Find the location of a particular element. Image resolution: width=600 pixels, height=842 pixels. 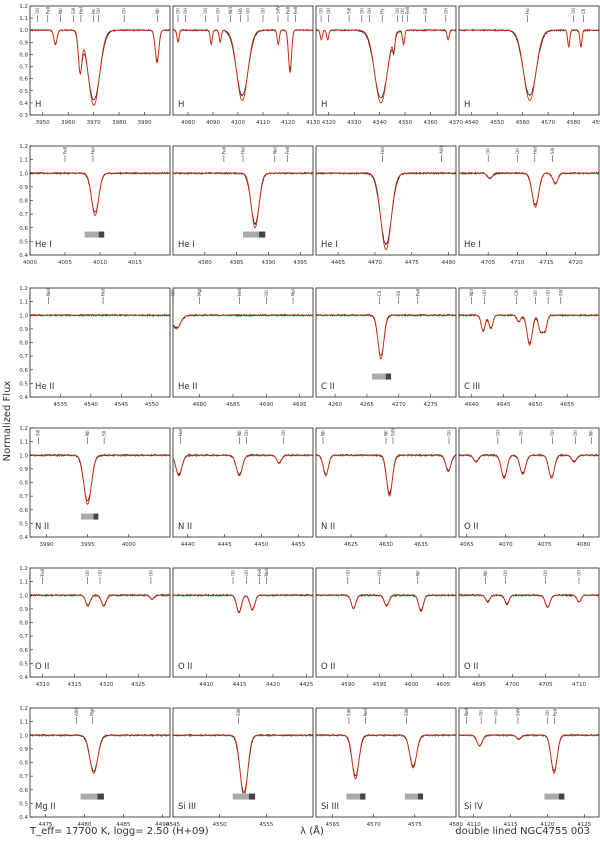

line-id-label: SiIII is located at coordinates (348, 712).